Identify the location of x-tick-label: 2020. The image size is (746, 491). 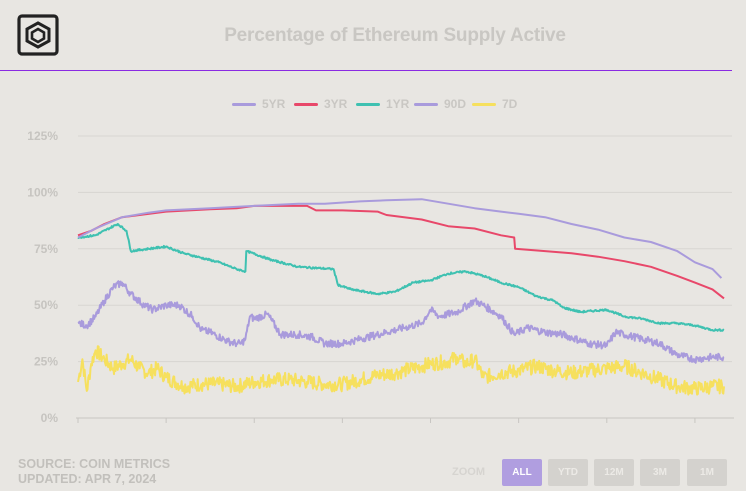
(342, 429).